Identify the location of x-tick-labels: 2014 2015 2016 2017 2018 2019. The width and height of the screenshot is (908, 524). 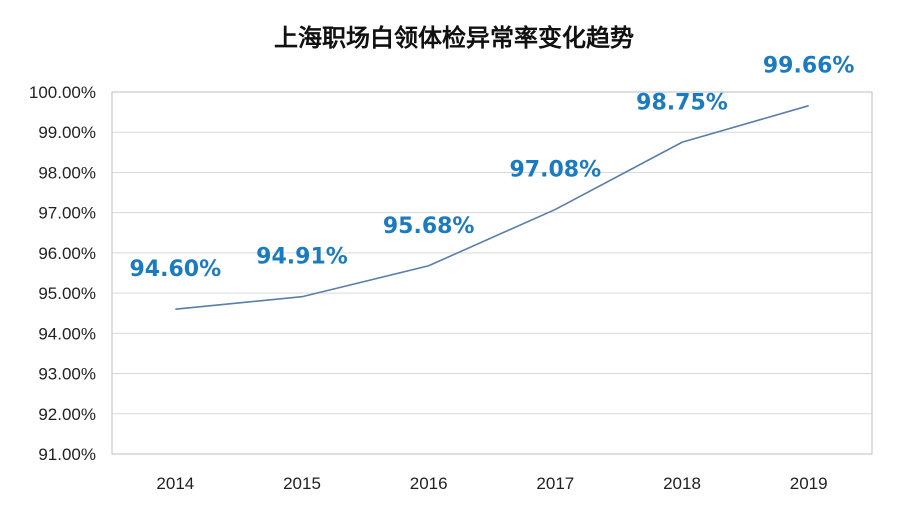
(491, 483).